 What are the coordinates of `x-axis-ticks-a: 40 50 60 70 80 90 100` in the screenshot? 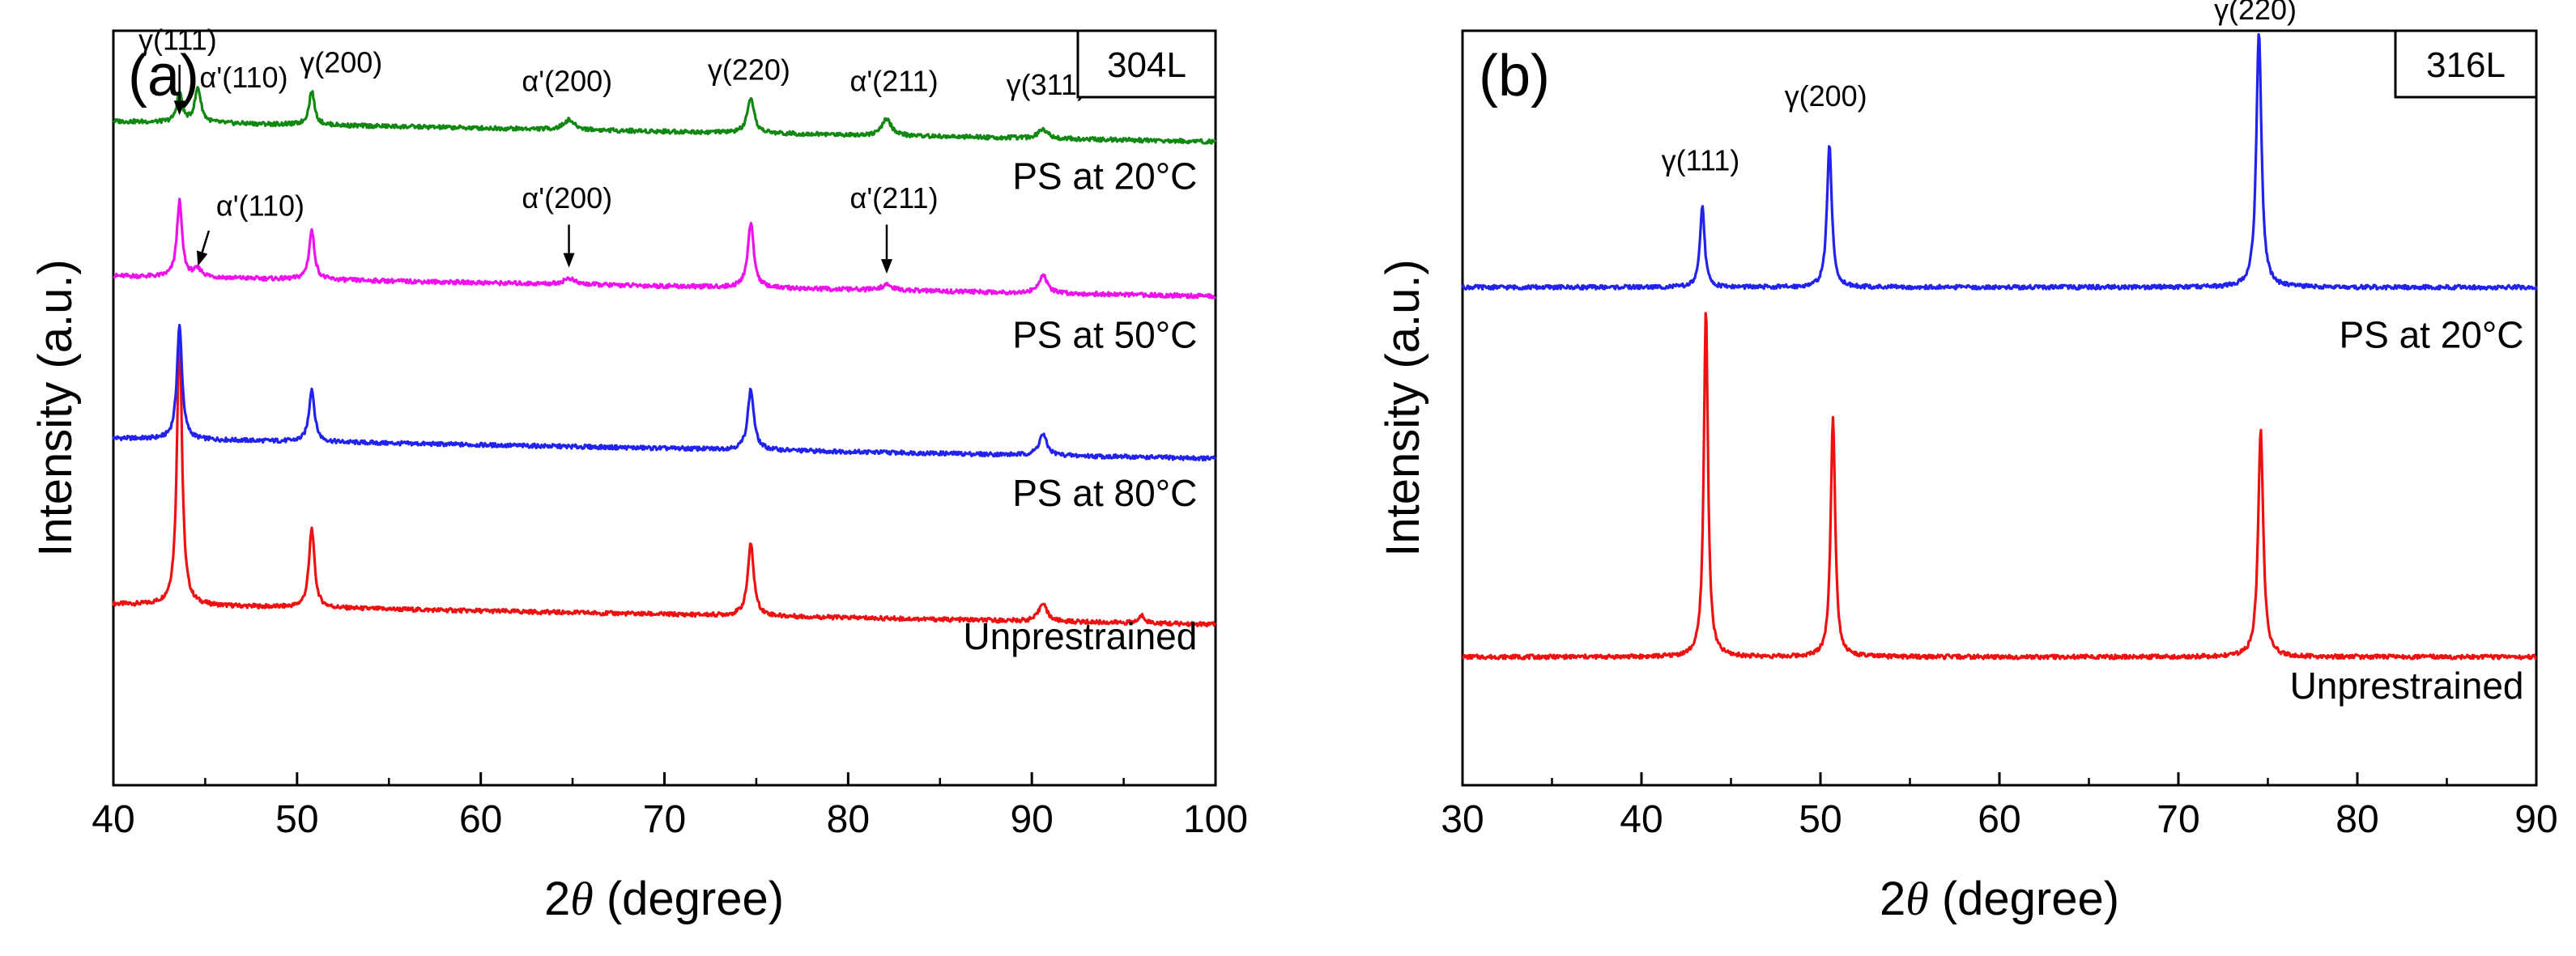 It's located at (670, 806).